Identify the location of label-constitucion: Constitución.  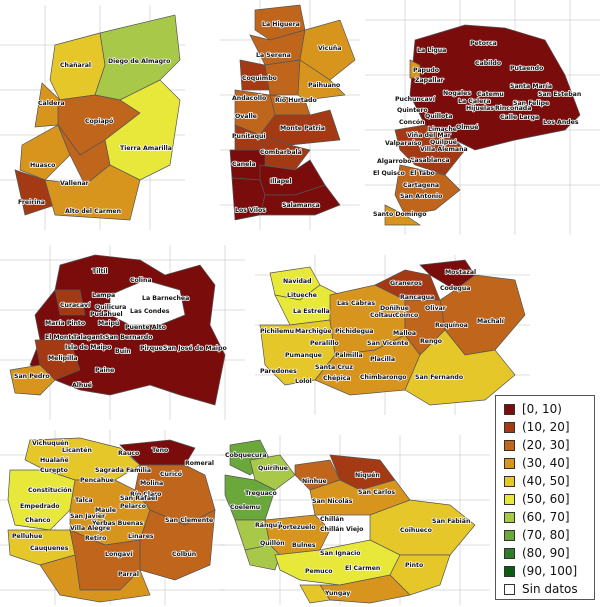
(50, 490).